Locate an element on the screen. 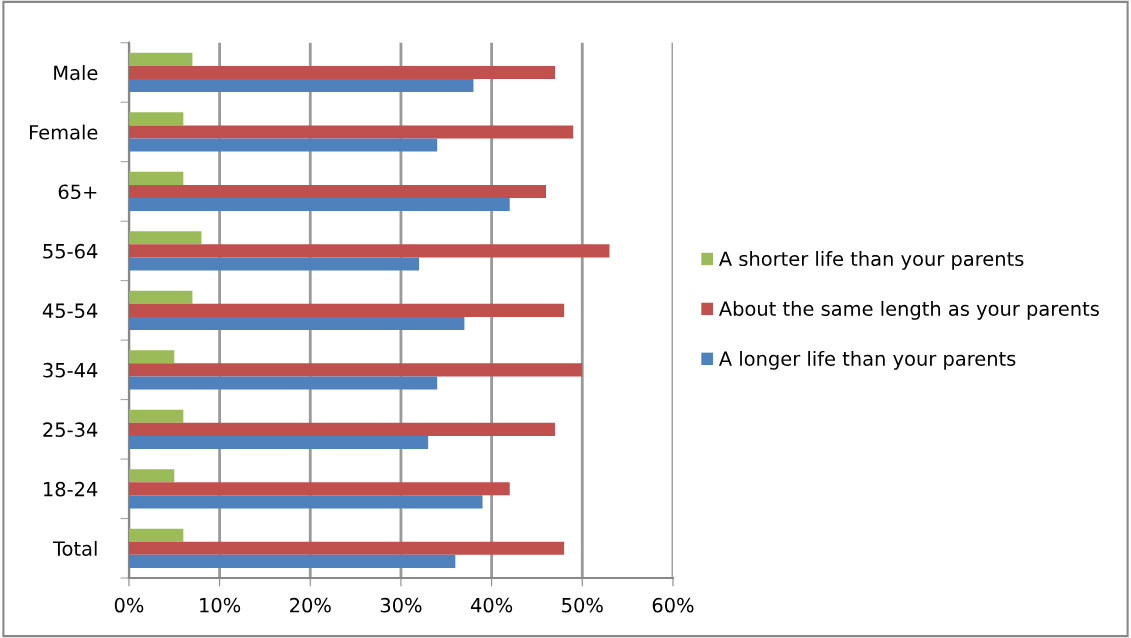 The width and height of the screenshot is (1131, 638). x-tick-label: 20% is located at coordinates (310, 605).